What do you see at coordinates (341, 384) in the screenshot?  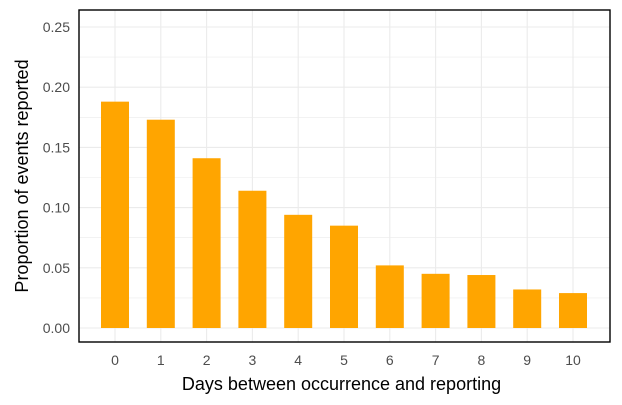 I see `x-axis-title: Days between occurrence and reporting` at bounding box center [341, 384].